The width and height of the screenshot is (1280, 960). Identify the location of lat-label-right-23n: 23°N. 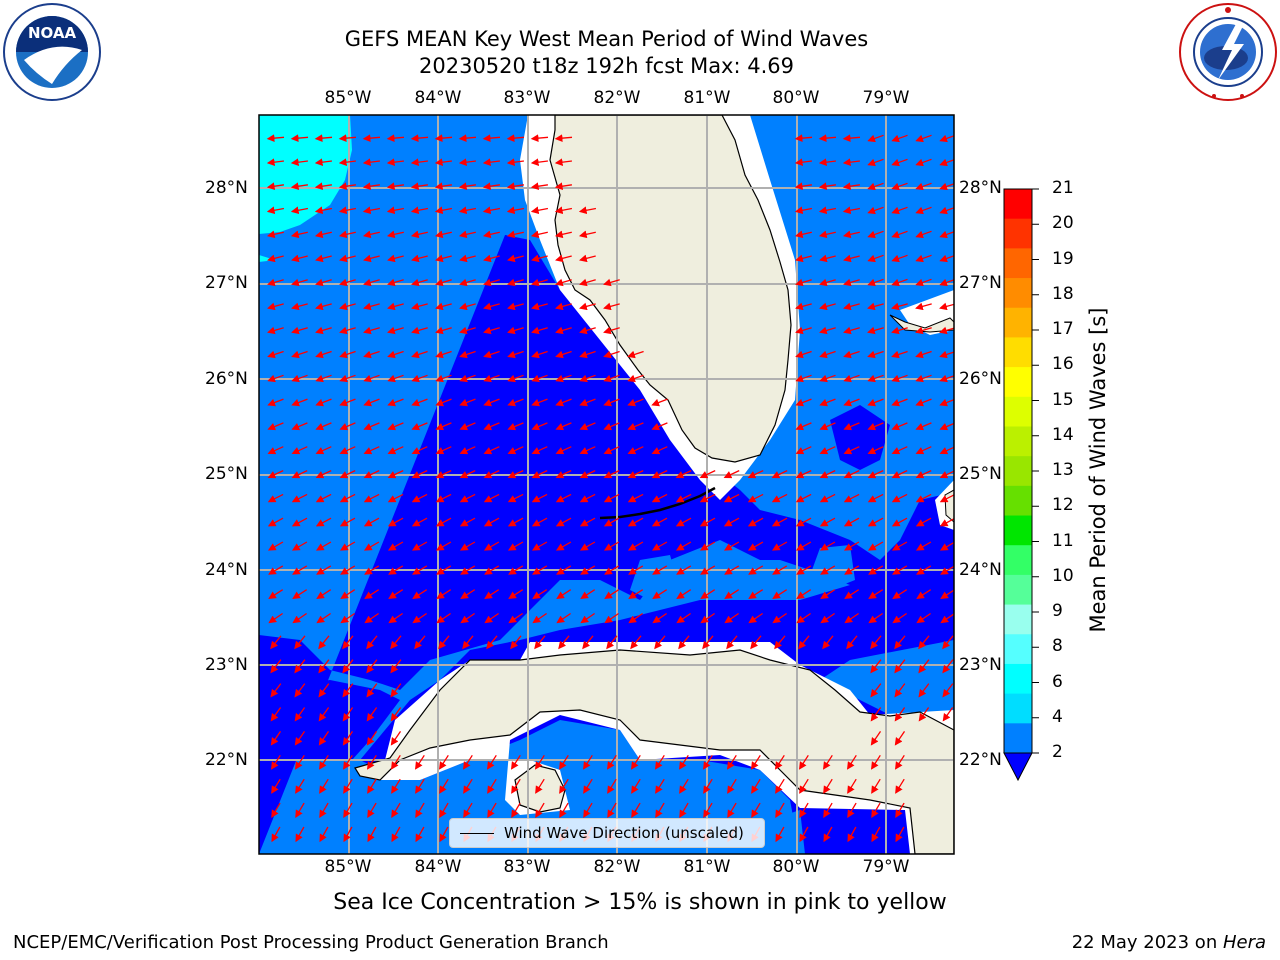
(980, 665).